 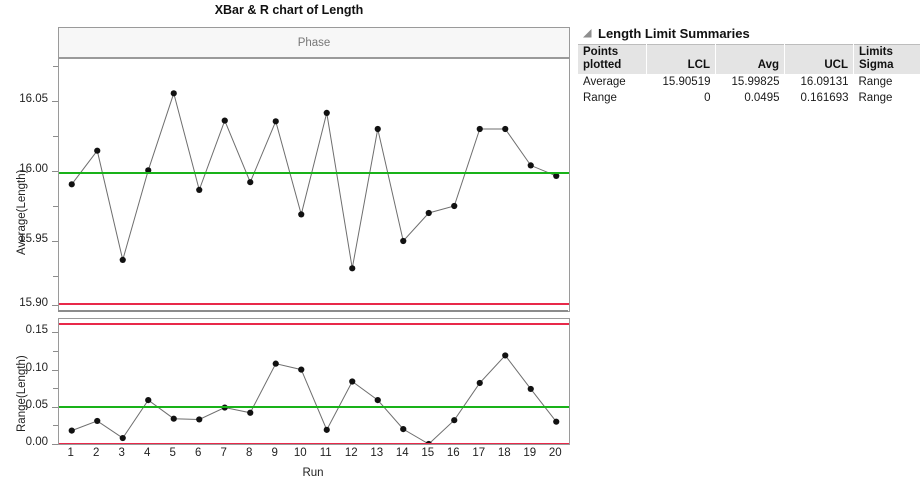 I want to click on col-header-line2: LCL, so click(x=698, y=65).